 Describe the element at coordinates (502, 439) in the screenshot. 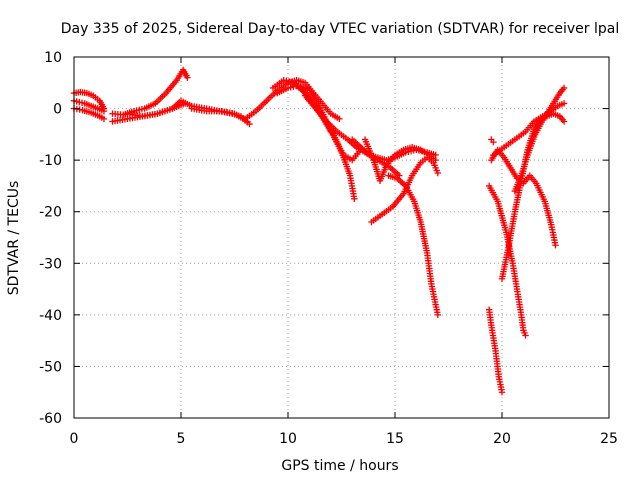

I see `x-tick-label: 20` at that location.